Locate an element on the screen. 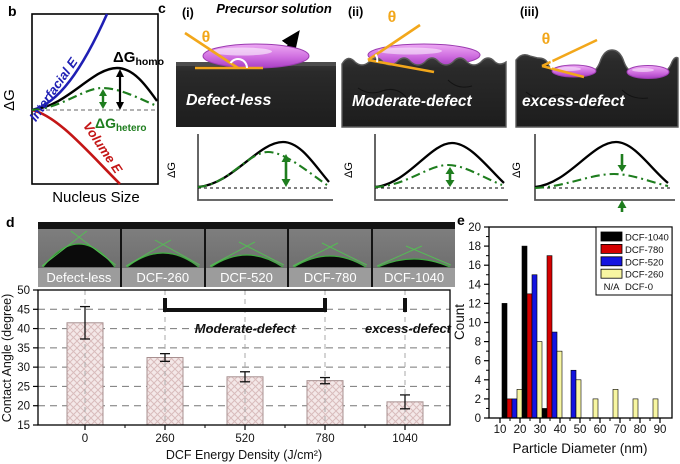  excess-defect-label: excess-defect is located at coordinates (408, 328).